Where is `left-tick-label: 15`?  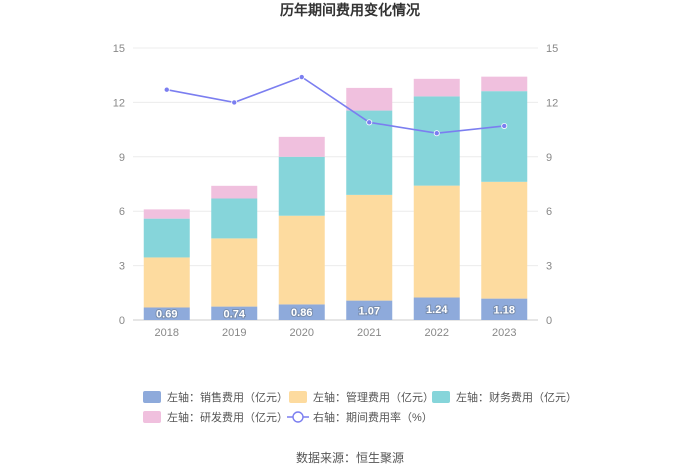 left-tick-label: 15 is located at coordinates (119, 49).